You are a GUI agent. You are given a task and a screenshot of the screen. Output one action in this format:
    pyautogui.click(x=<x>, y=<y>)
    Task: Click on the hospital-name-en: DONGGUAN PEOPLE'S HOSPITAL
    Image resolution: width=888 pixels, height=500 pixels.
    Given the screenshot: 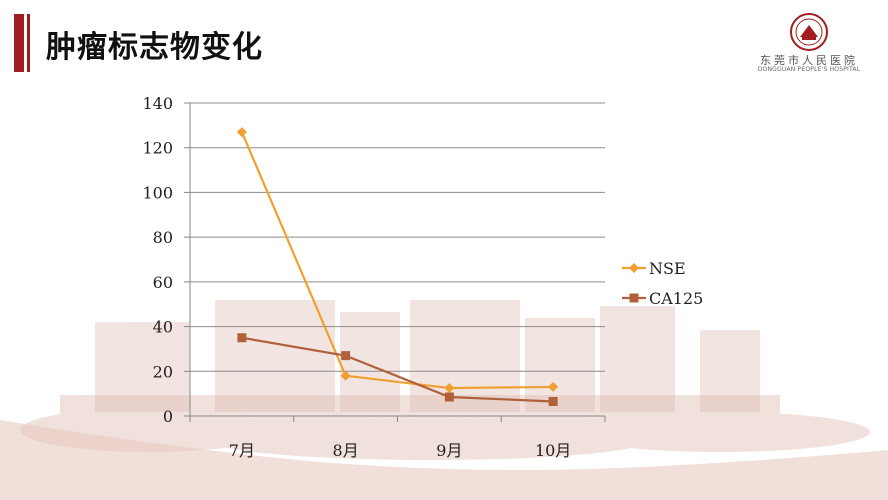 What is the action you would take?
    pyautogui.click(x=809, y=69)
    